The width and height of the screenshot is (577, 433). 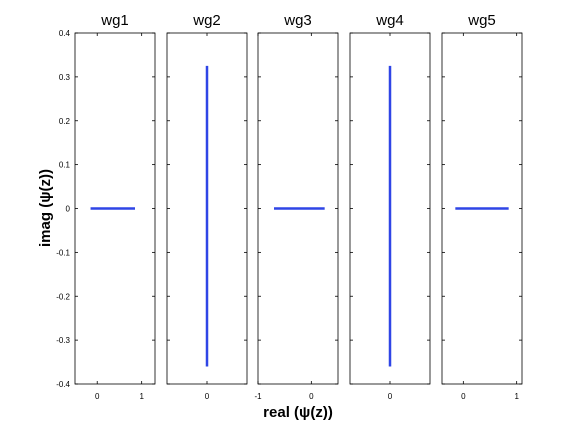 I want to click on subplot-wg5: 0 1 wg5, so click(x=482, y=206).